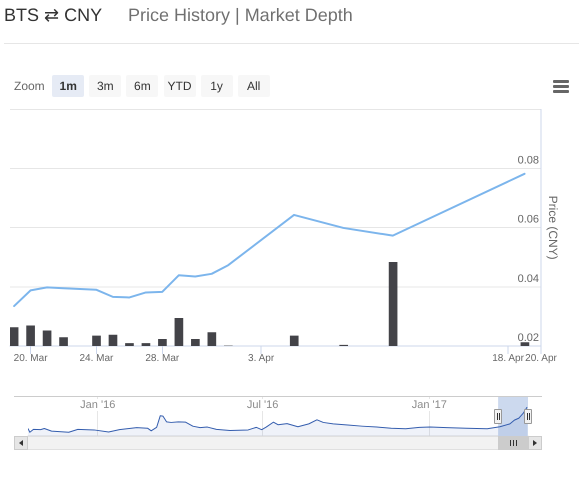 The height and width of the screenshot is (488, 579). I want to click on x-tick-label: 28. Mar, so click(162, 358).